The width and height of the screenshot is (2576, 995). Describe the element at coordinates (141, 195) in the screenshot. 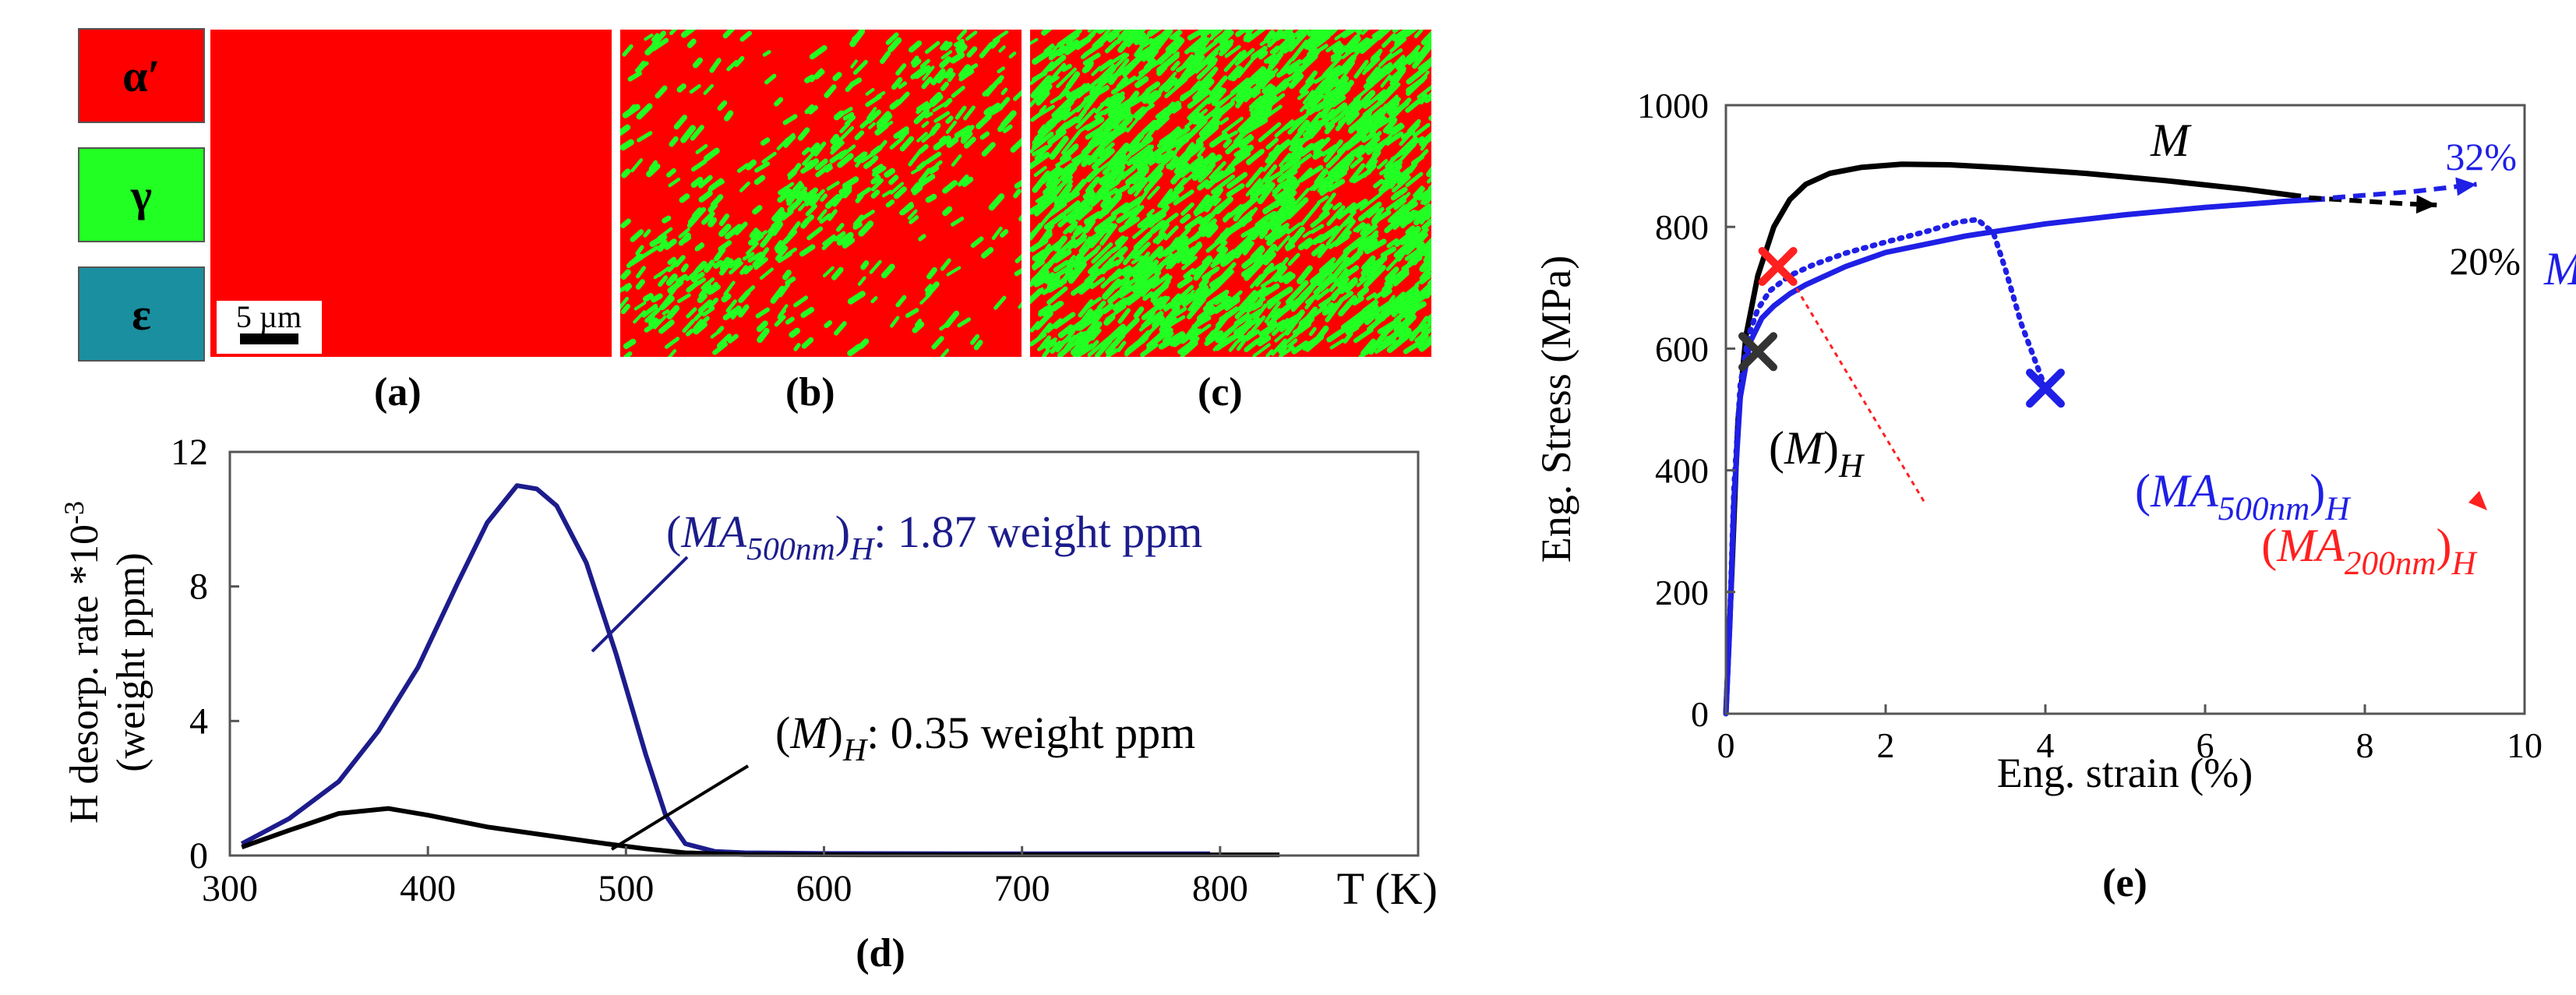

I see `legend-label-gamma: γ` at that location.